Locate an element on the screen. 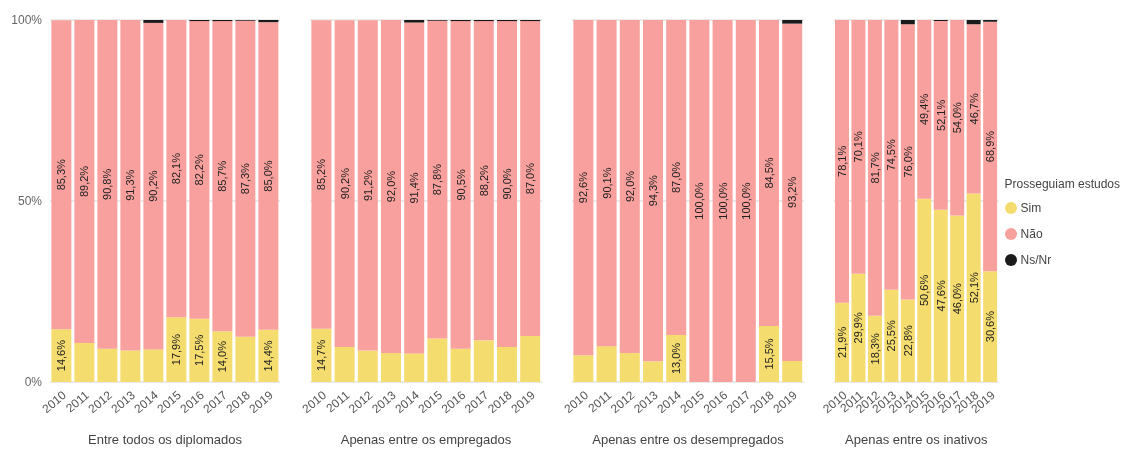 The width and height of the screenshot is (1134, 459). data-label: 82,2% is located at coordinates (199, 170).